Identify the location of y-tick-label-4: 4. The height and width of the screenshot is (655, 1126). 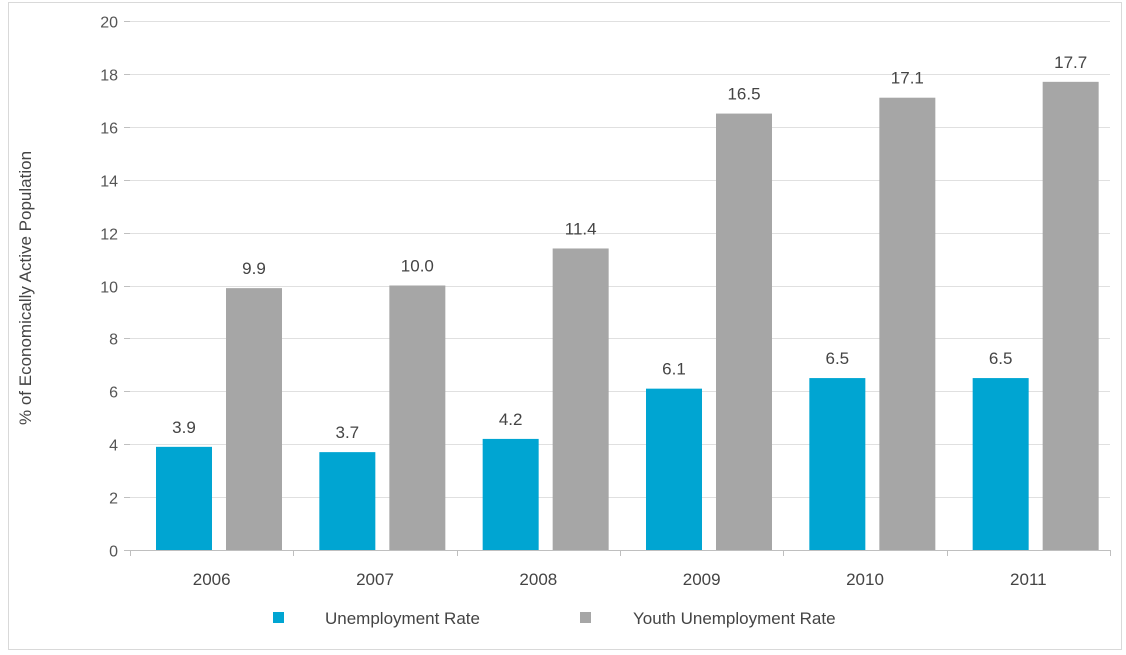
(113, 446).